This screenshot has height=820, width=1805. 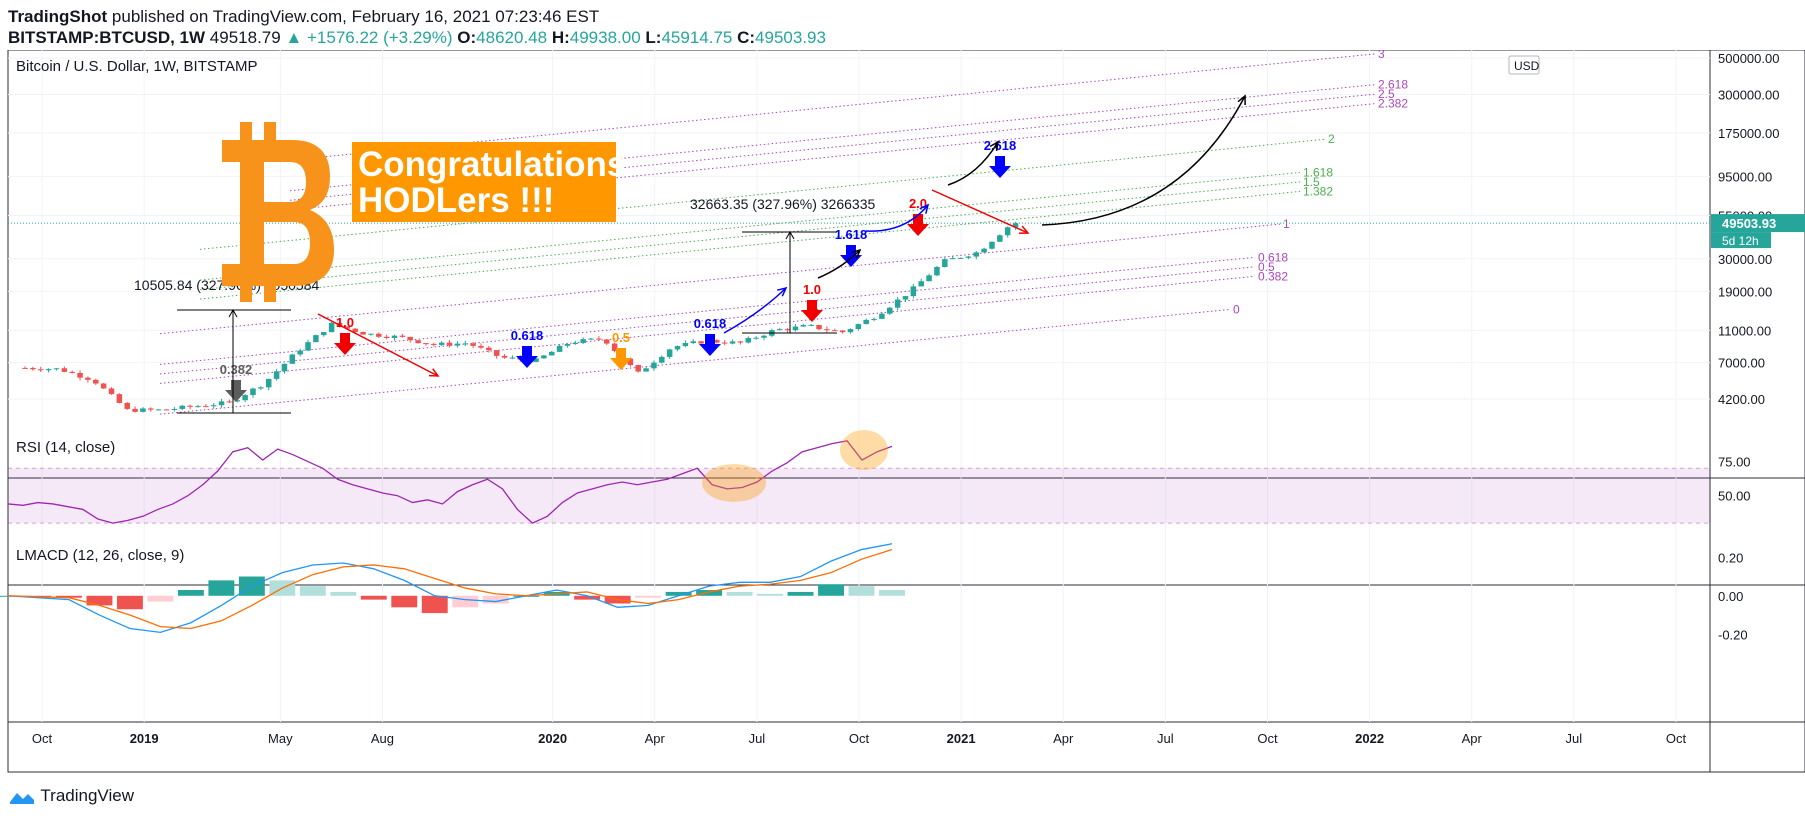 What do you see at coordinates (1386, 94) in the screenshot?
I see `fib-level-label: 2.5` at bounding box center [1386, 94].